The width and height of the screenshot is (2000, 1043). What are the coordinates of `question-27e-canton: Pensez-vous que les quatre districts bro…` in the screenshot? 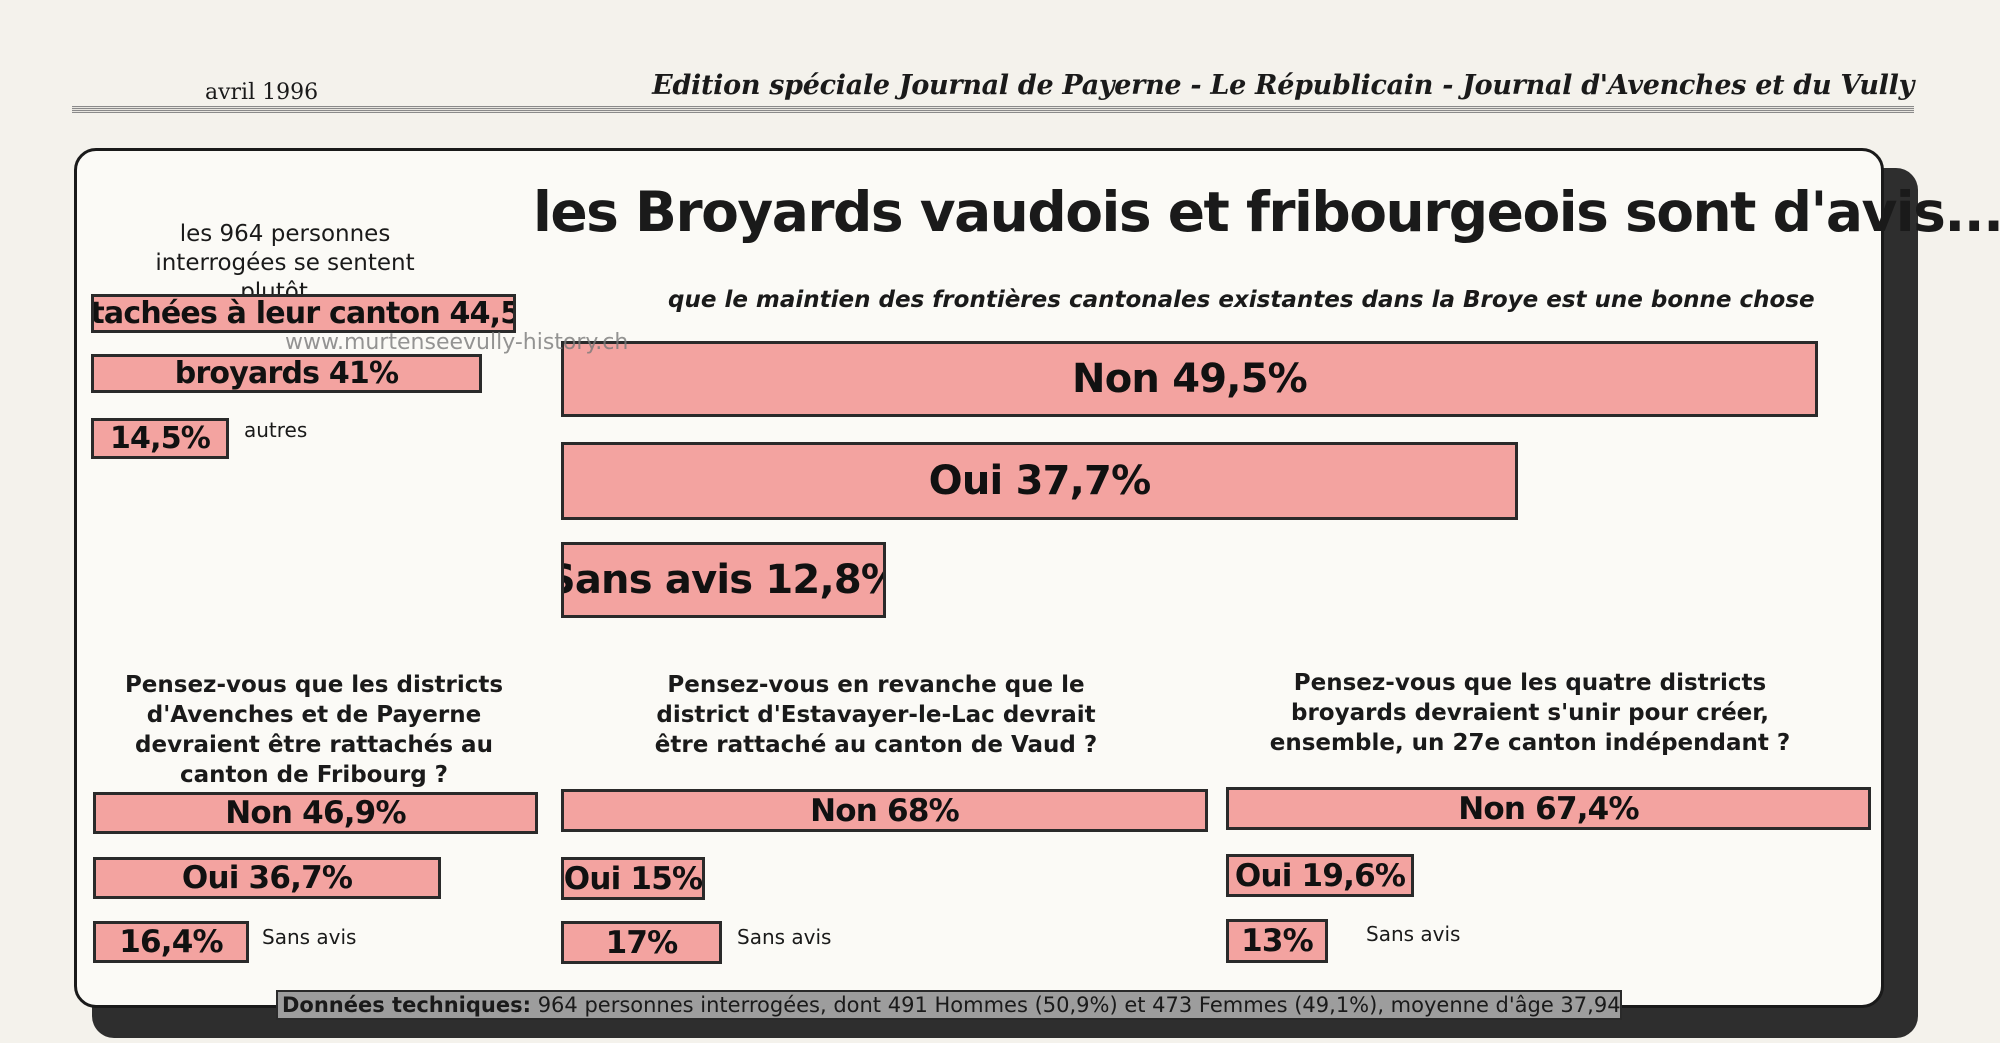 It's located at (1530, 713).